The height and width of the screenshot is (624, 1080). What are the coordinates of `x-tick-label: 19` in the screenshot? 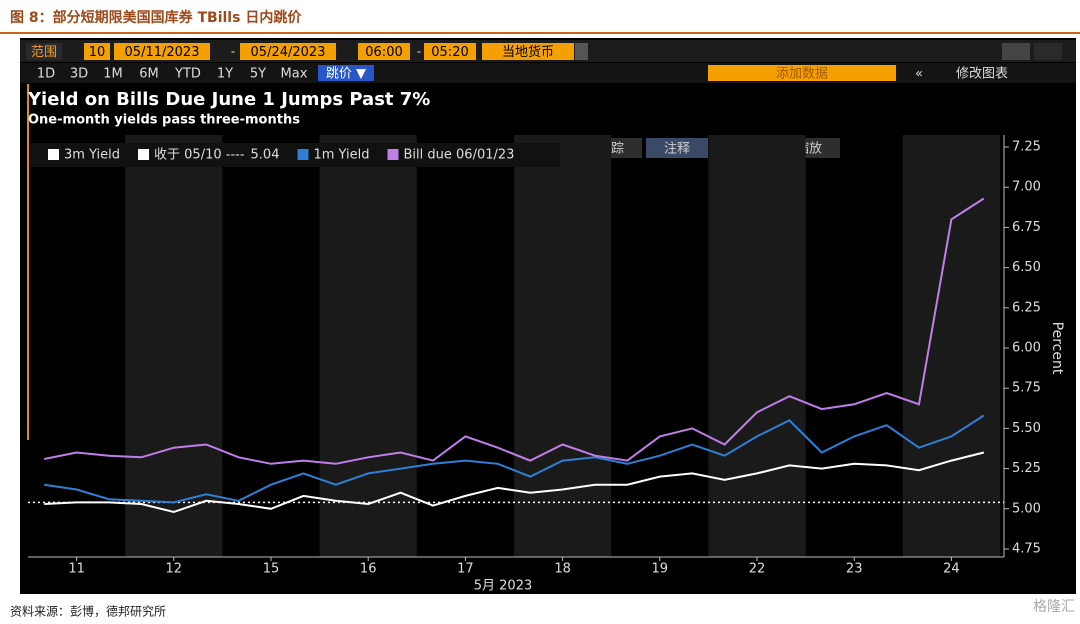 It's located at (660, 569).